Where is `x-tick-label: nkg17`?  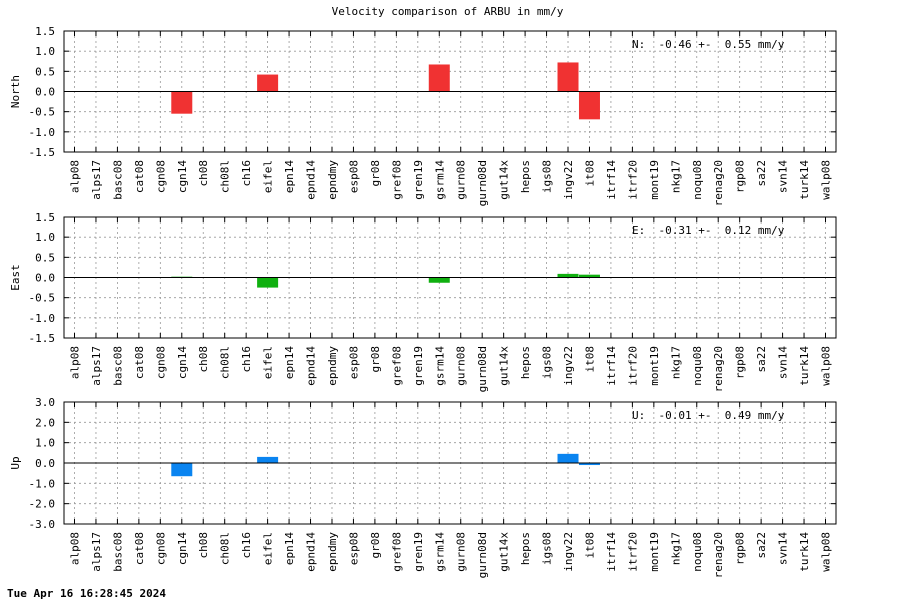 x-tick-label: nkg17 is located at coordinates (675, 362).